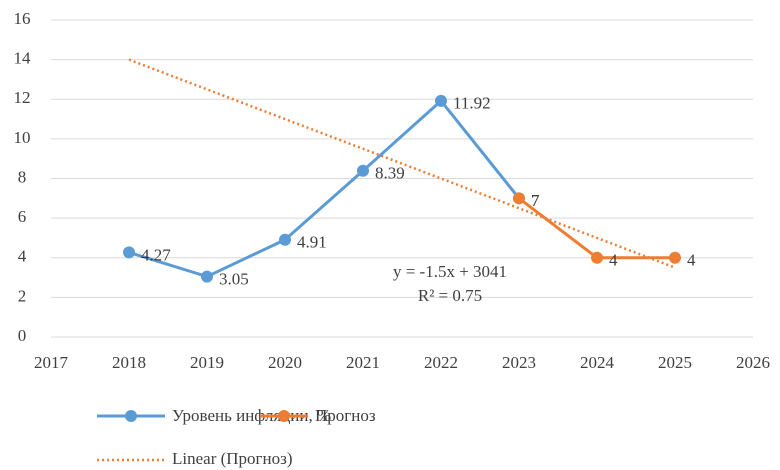 The height and width of the screenshot is (470, 780). What do you see at coordinates (753, 362) in the screenshot?
I see `x-tick-label: 2026` at bounding box center [753, 362].